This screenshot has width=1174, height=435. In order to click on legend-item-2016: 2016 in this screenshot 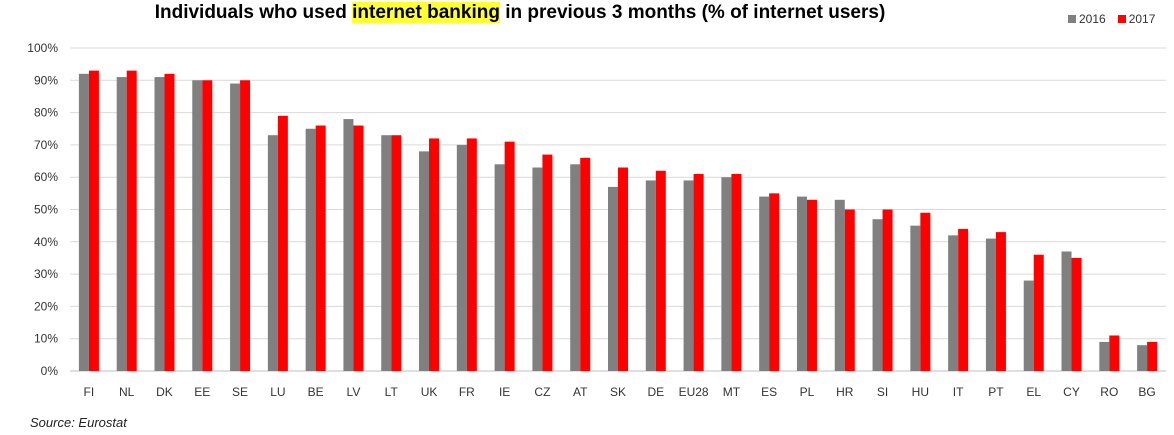, I will do `click(1087, 19)`.